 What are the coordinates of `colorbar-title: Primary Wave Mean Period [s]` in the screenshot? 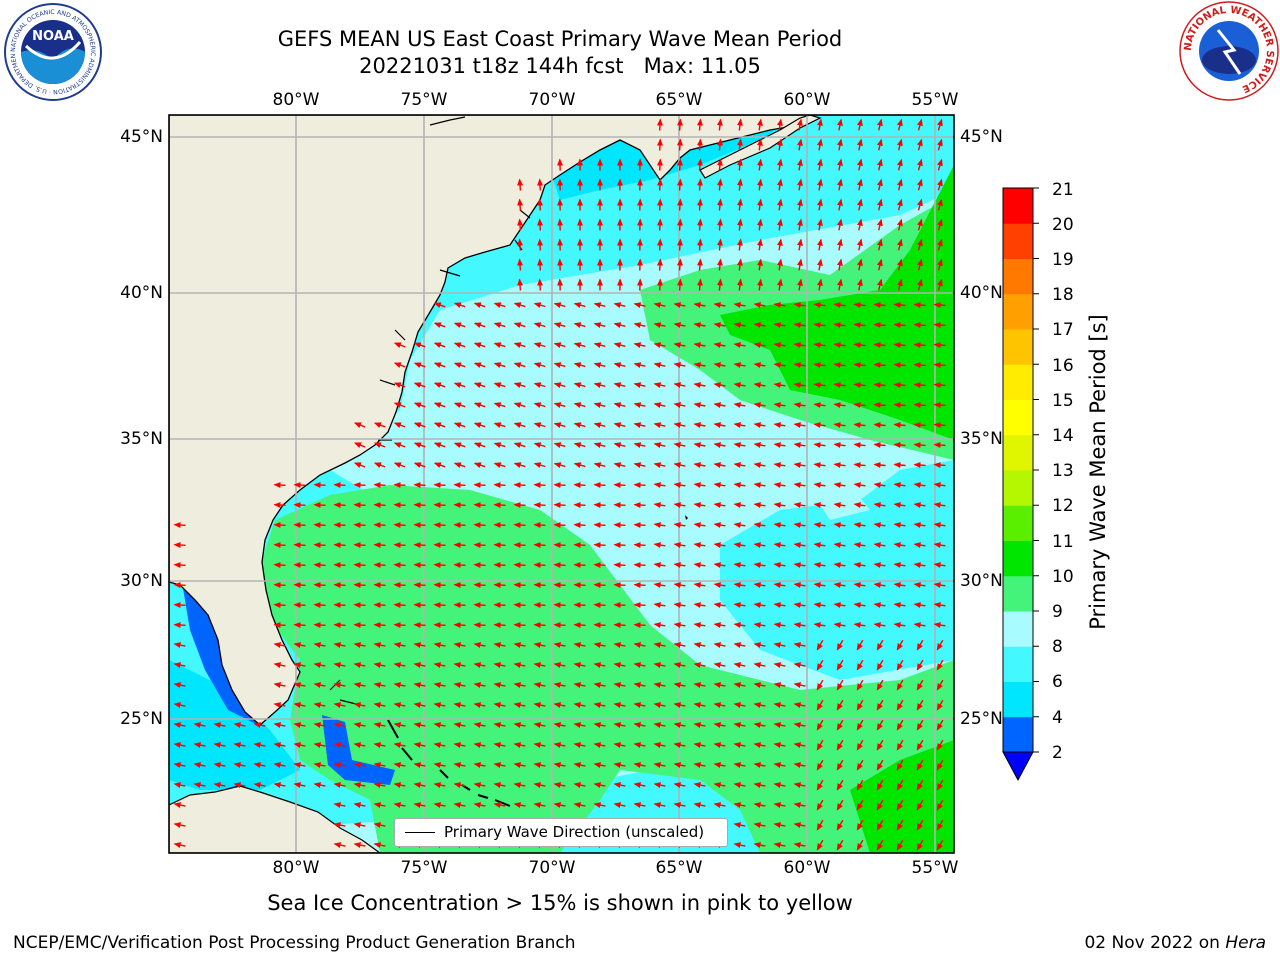 It's located at (1098, 472).